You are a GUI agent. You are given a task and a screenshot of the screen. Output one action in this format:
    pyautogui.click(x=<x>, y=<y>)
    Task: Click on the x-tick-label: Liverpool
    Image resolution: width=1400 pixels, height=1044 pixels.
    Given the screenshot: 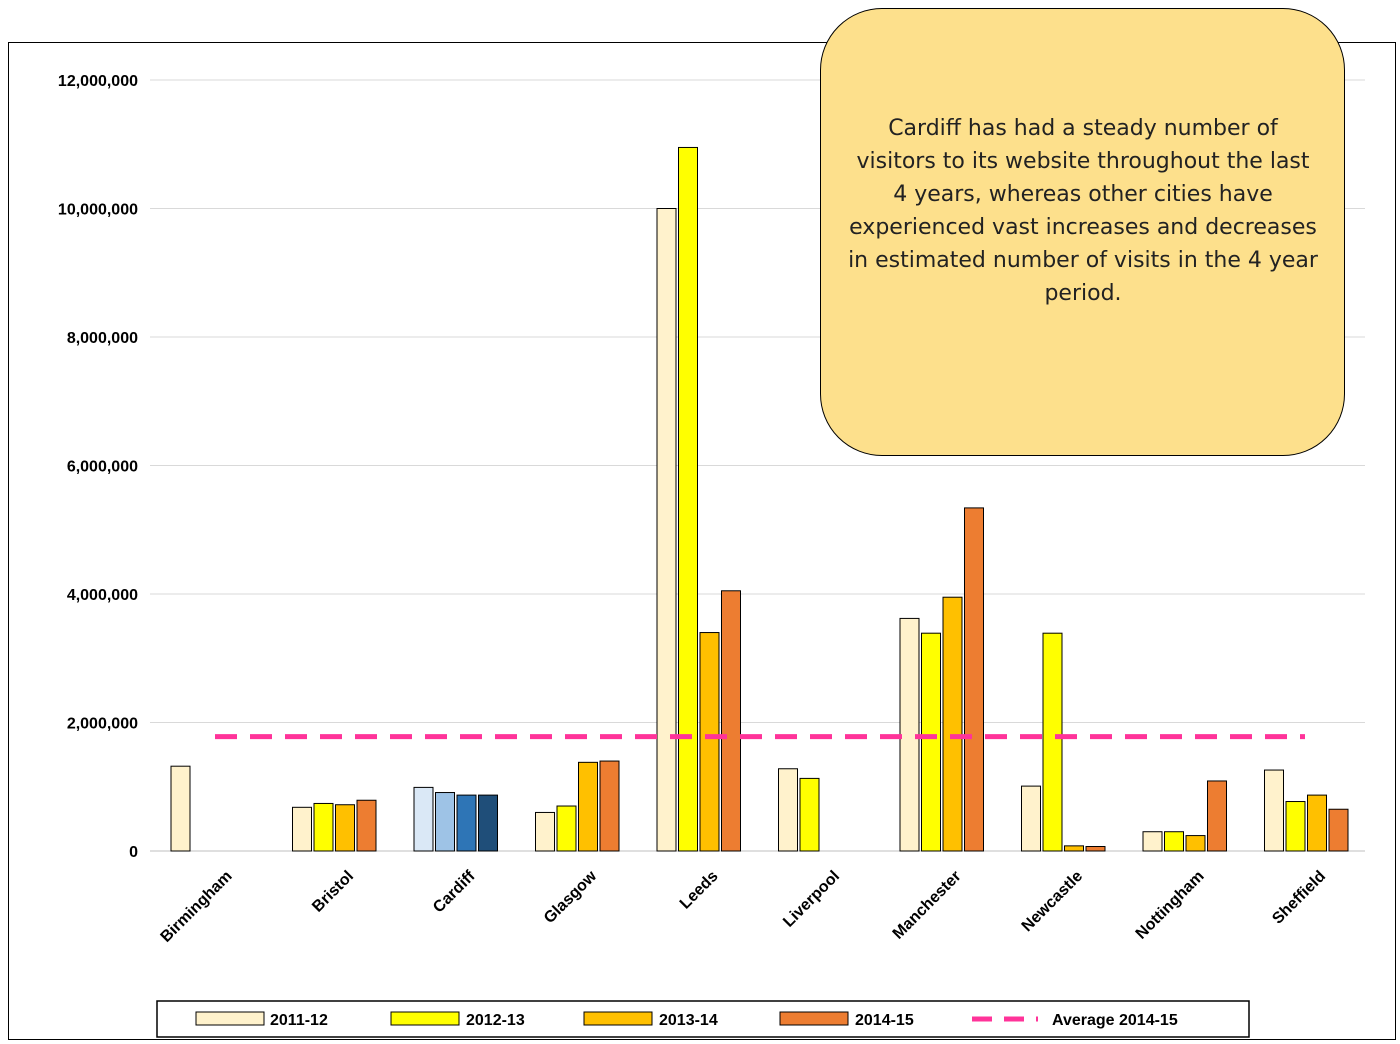 What is the action you would take?
    pyautogui.click(x=811, y=899)
    